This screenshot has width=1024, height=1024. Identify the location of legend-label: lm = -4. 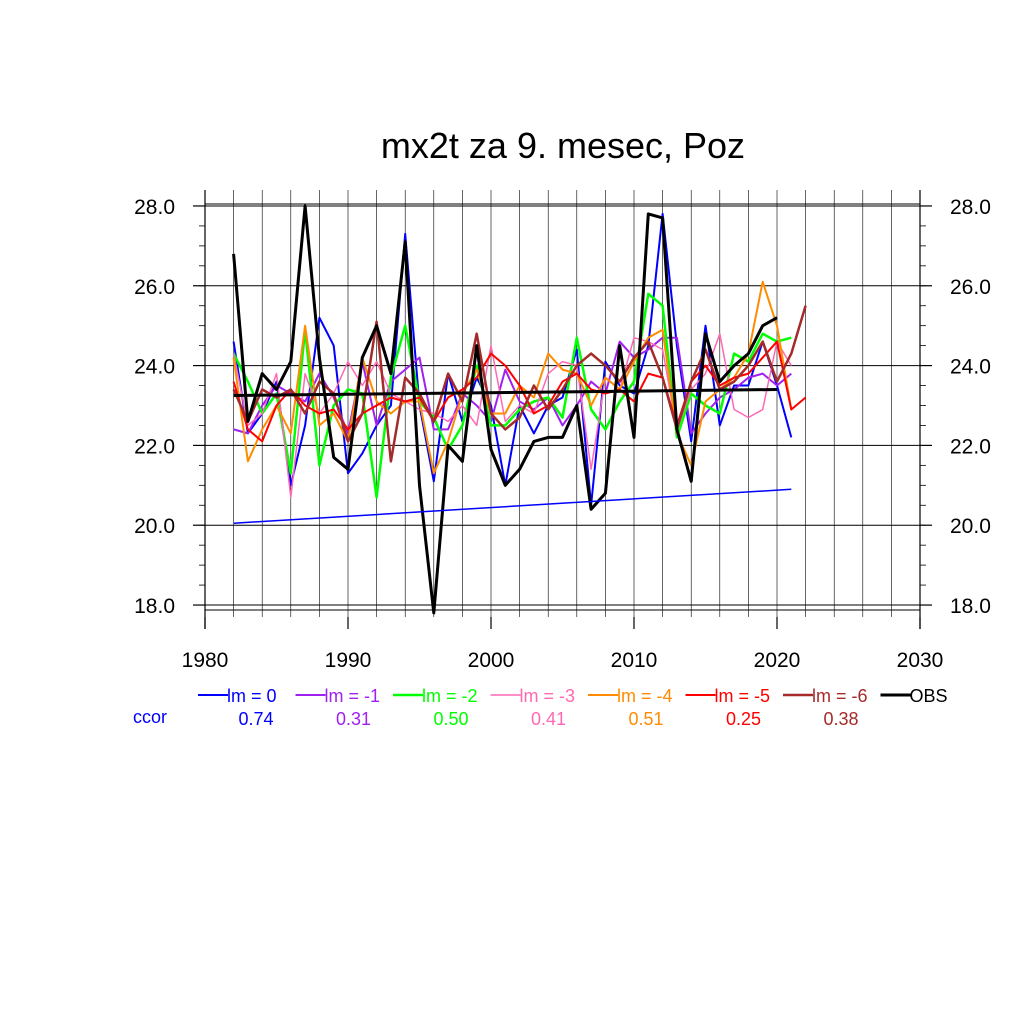
(645, 696).